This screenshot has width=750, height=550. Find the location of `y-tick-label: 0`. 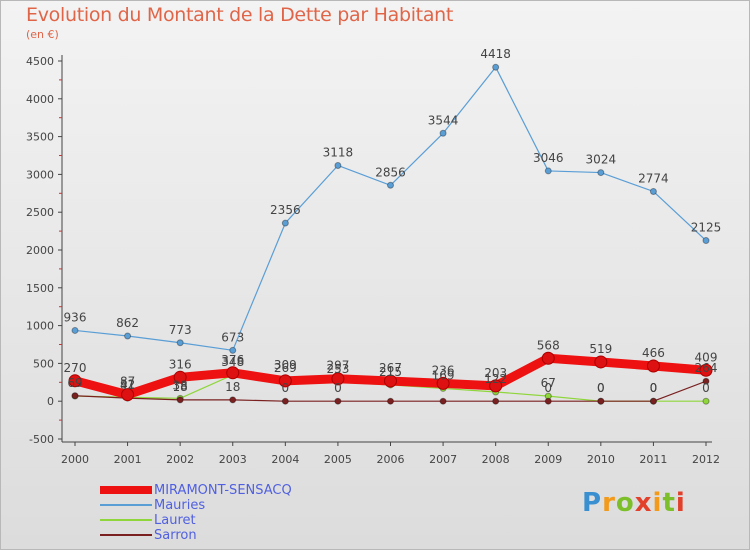

y-tick-label: 0 is located at coordinates (50, 401).